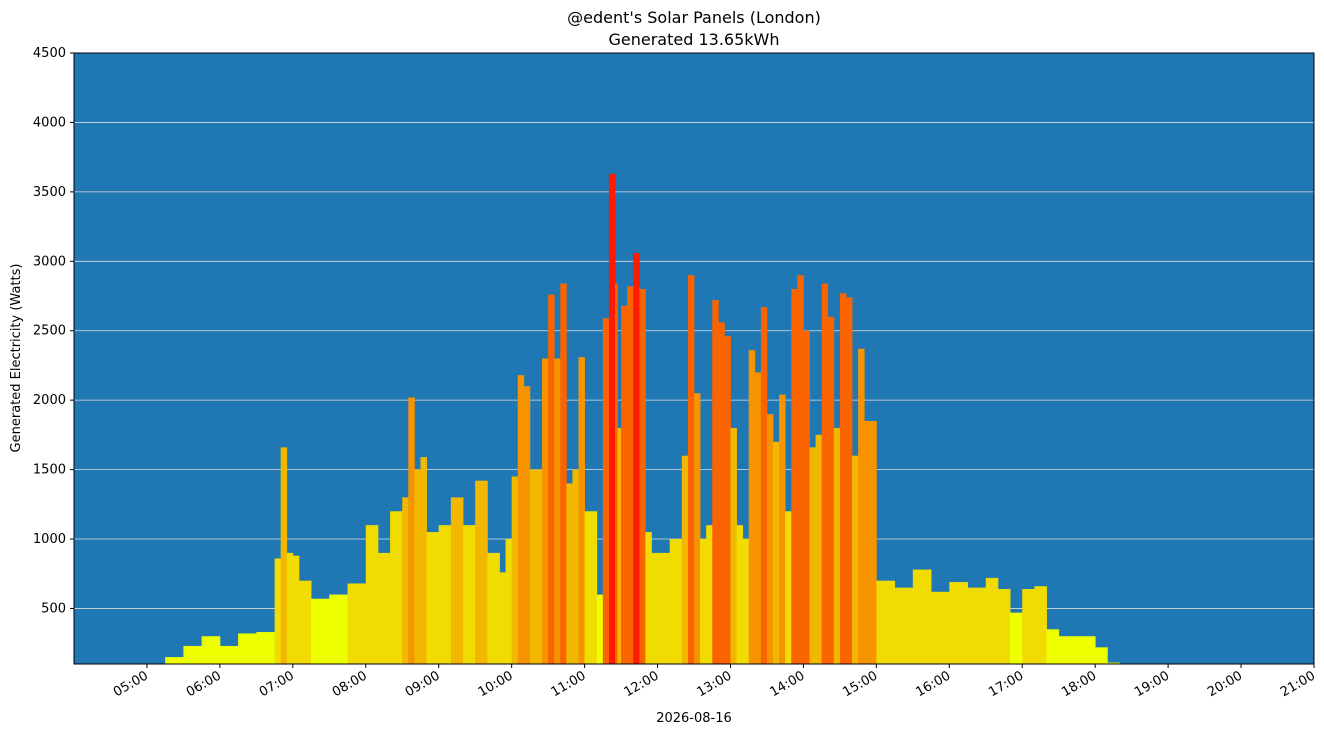  Describe the element at coordinates (49, 539) in the screenshot. I see `y-tick-label: 1000` at that location.